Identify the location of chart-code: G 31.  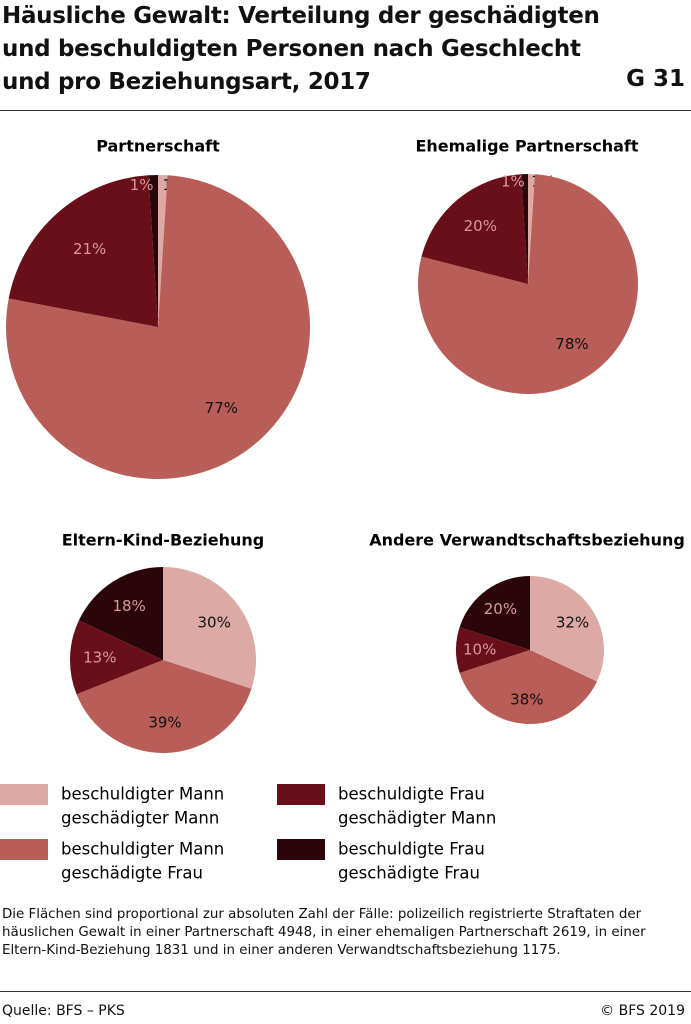
(655, 79).